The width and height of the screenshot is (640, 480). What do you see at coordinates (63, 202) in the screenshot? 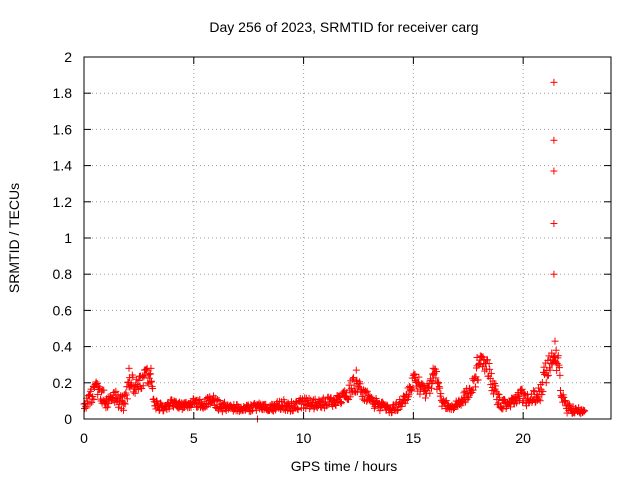
I see `y-tick-label: 1.2` at bounding box center [63, 202].